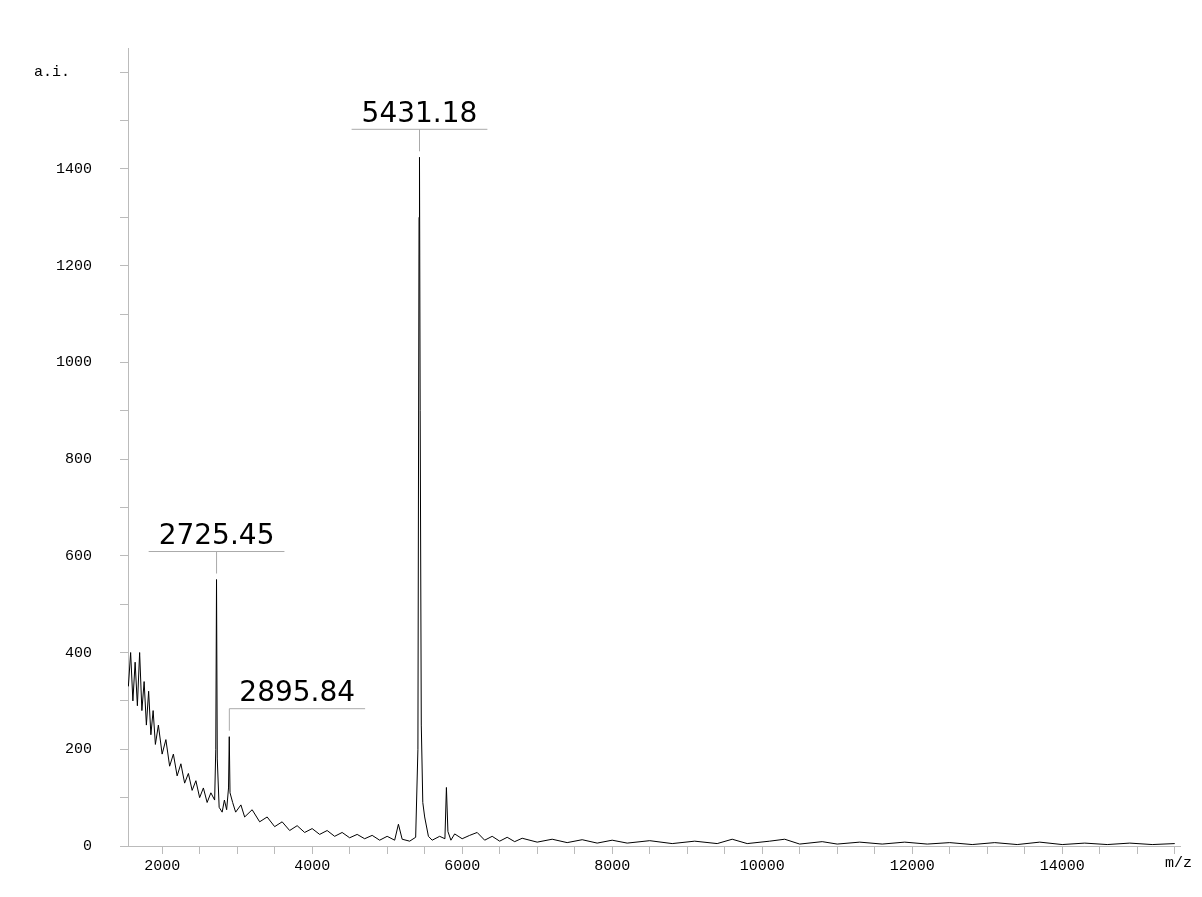  I want to click on x-tick-label: 10000, so click(762, 866).